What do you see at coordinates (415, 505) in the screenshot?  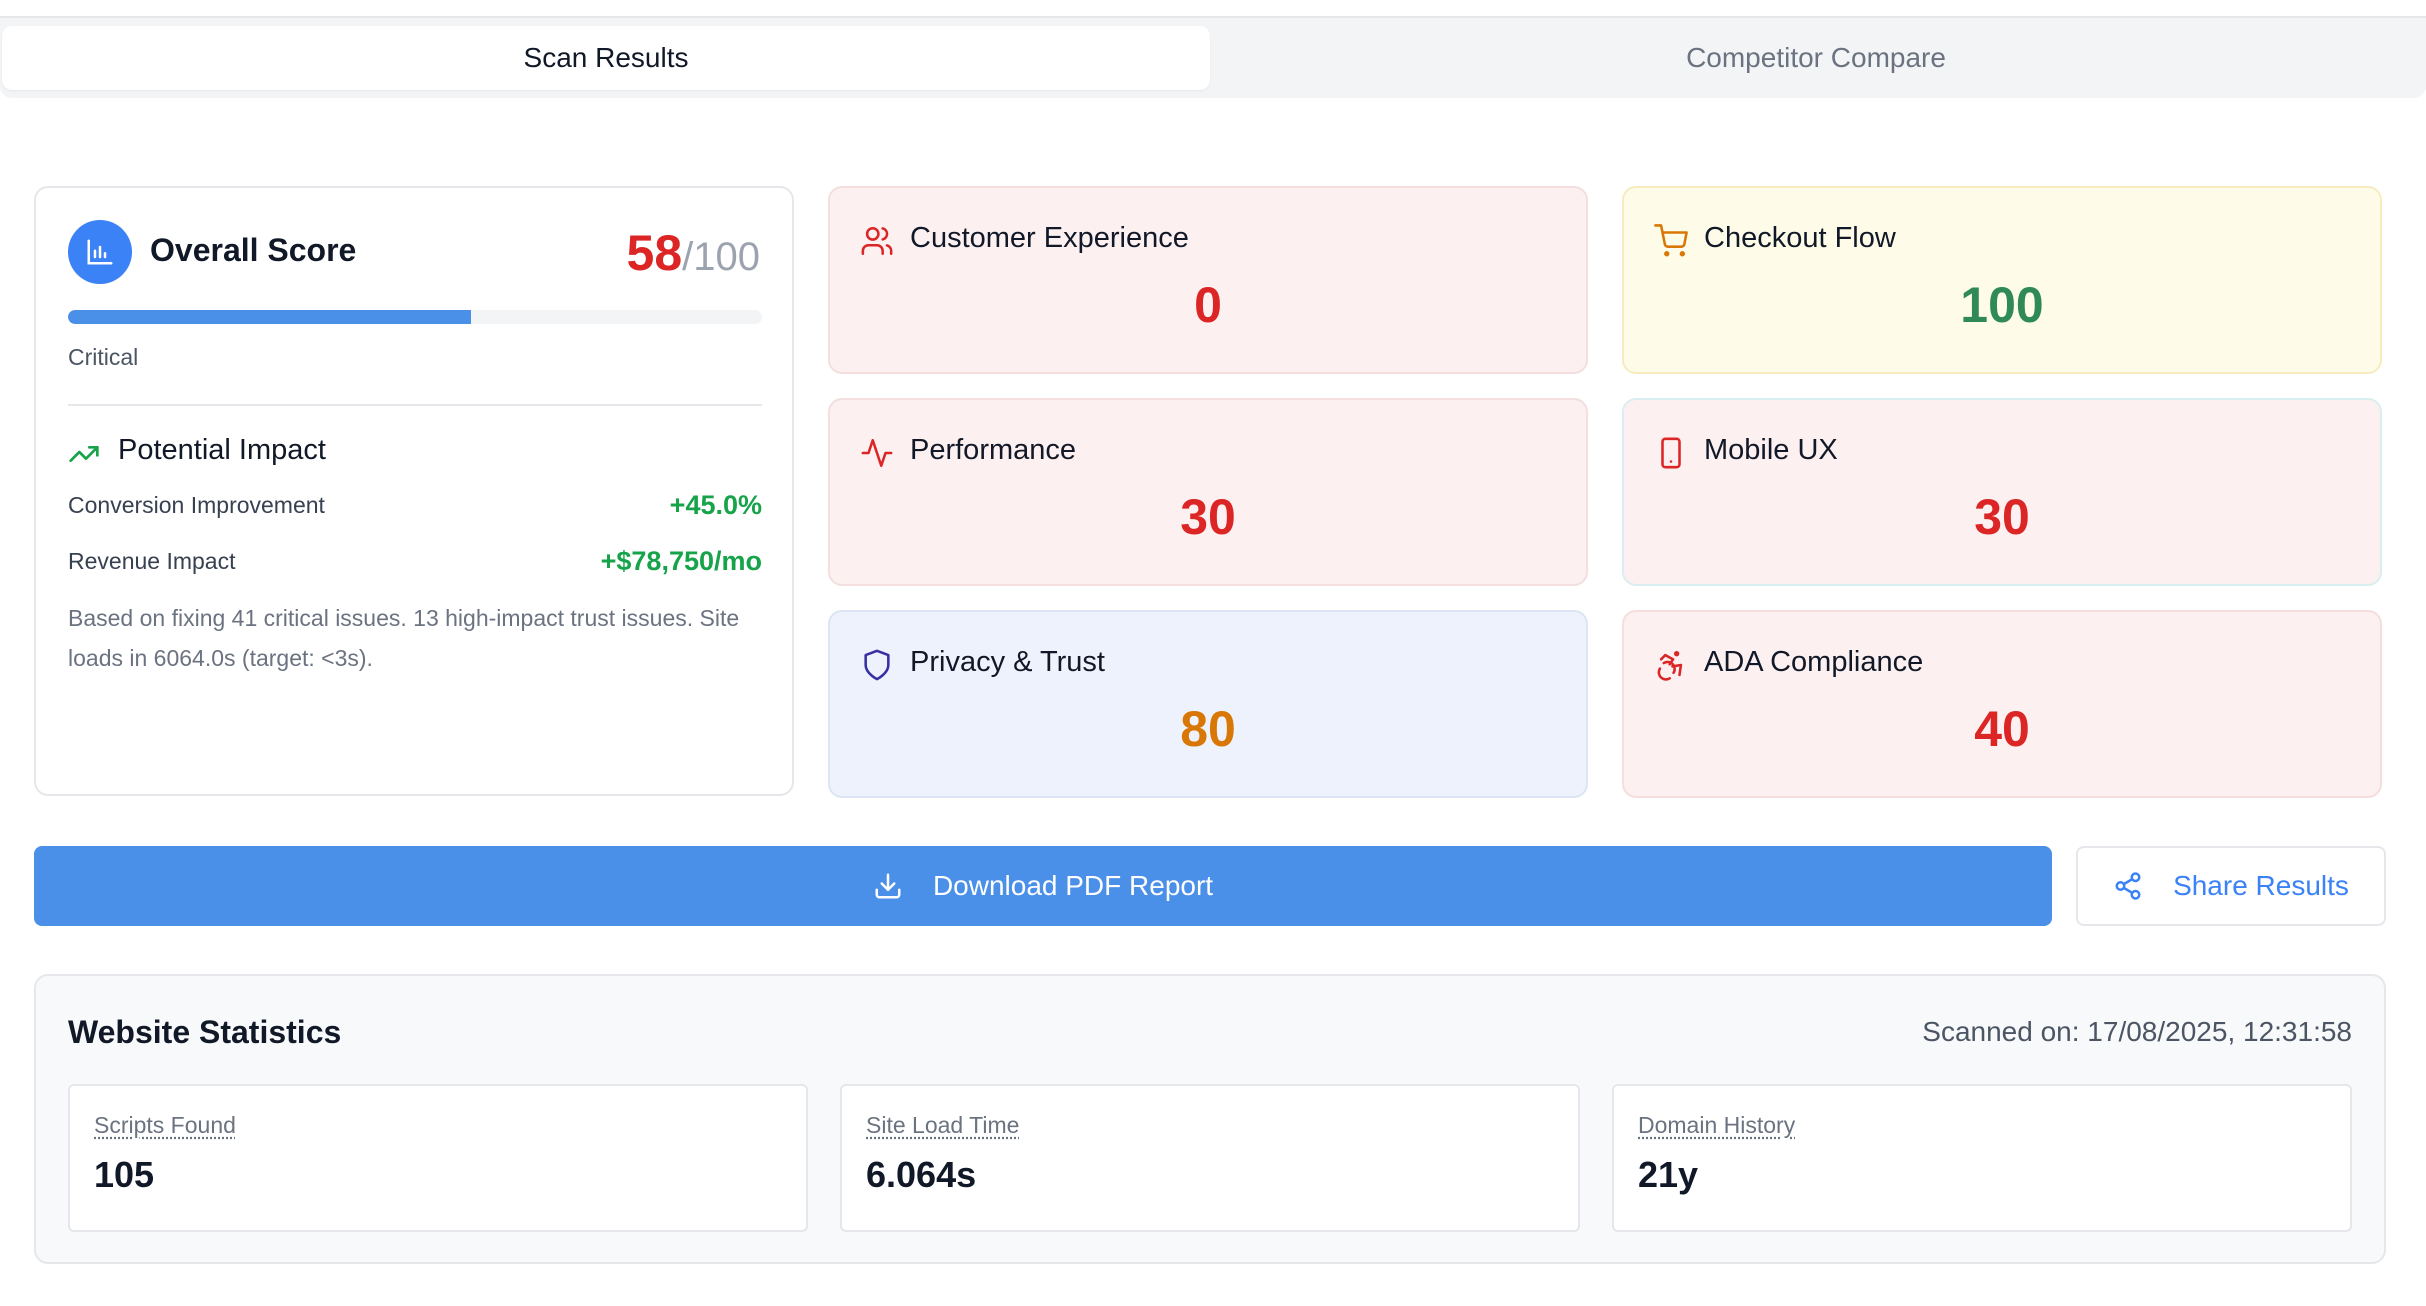 I see `impact-row-conversion: Conversion Improvement +45.0%` at bounding box center [415, 505].